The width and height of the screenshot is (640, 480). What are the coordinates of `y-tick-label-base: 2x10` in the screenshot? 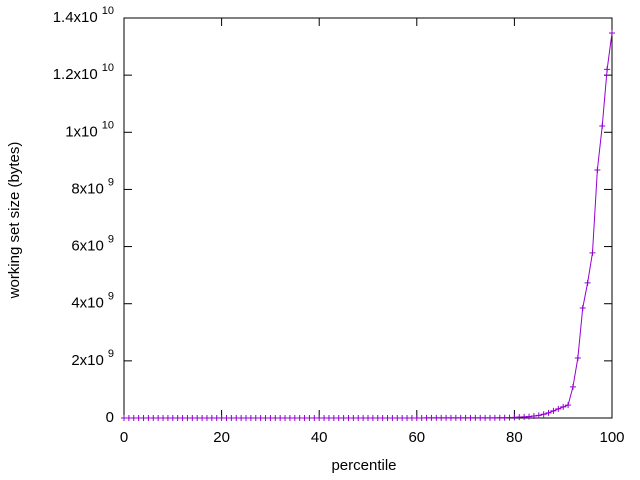 It's located at (87, 360).